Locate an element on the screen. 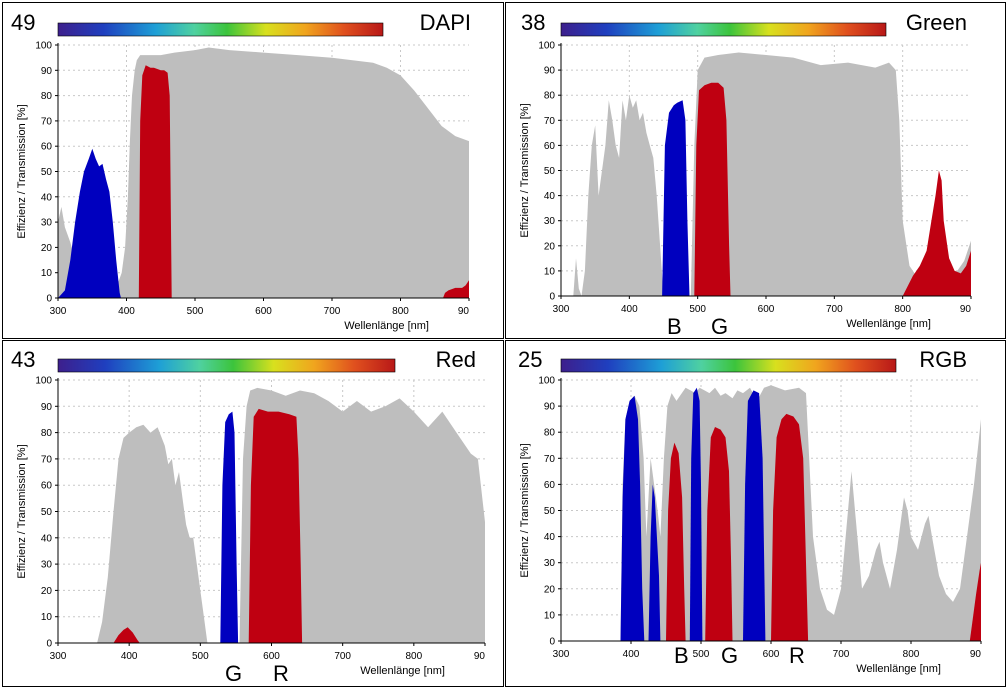  filter-name: Red is located at coordinates (455, 359).